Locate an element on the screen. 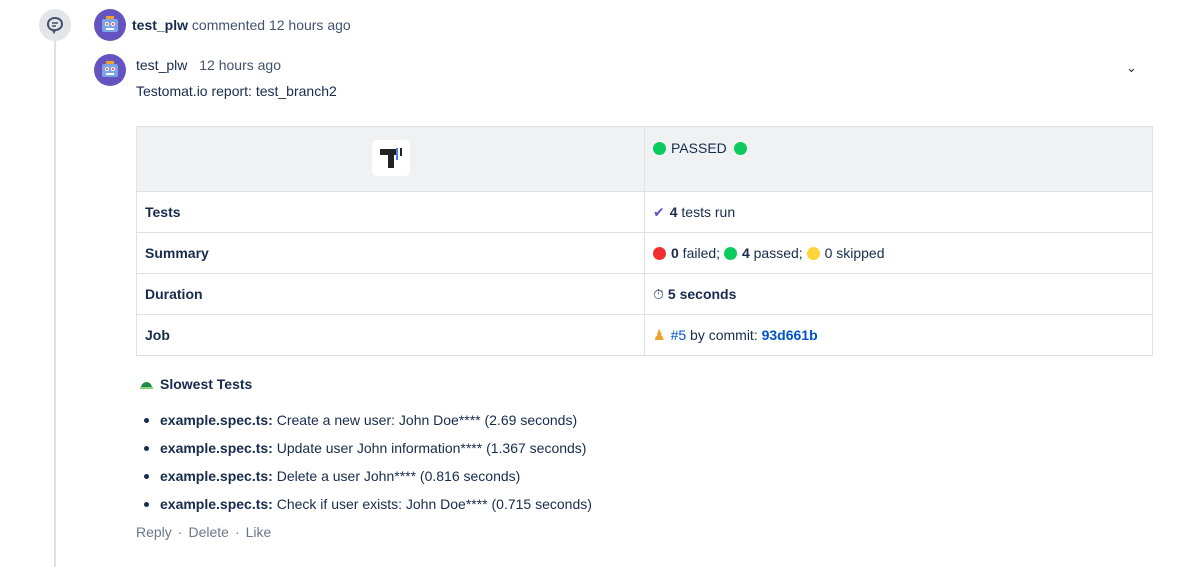  activity-user: test_plw is located at coordinates (160, 25).